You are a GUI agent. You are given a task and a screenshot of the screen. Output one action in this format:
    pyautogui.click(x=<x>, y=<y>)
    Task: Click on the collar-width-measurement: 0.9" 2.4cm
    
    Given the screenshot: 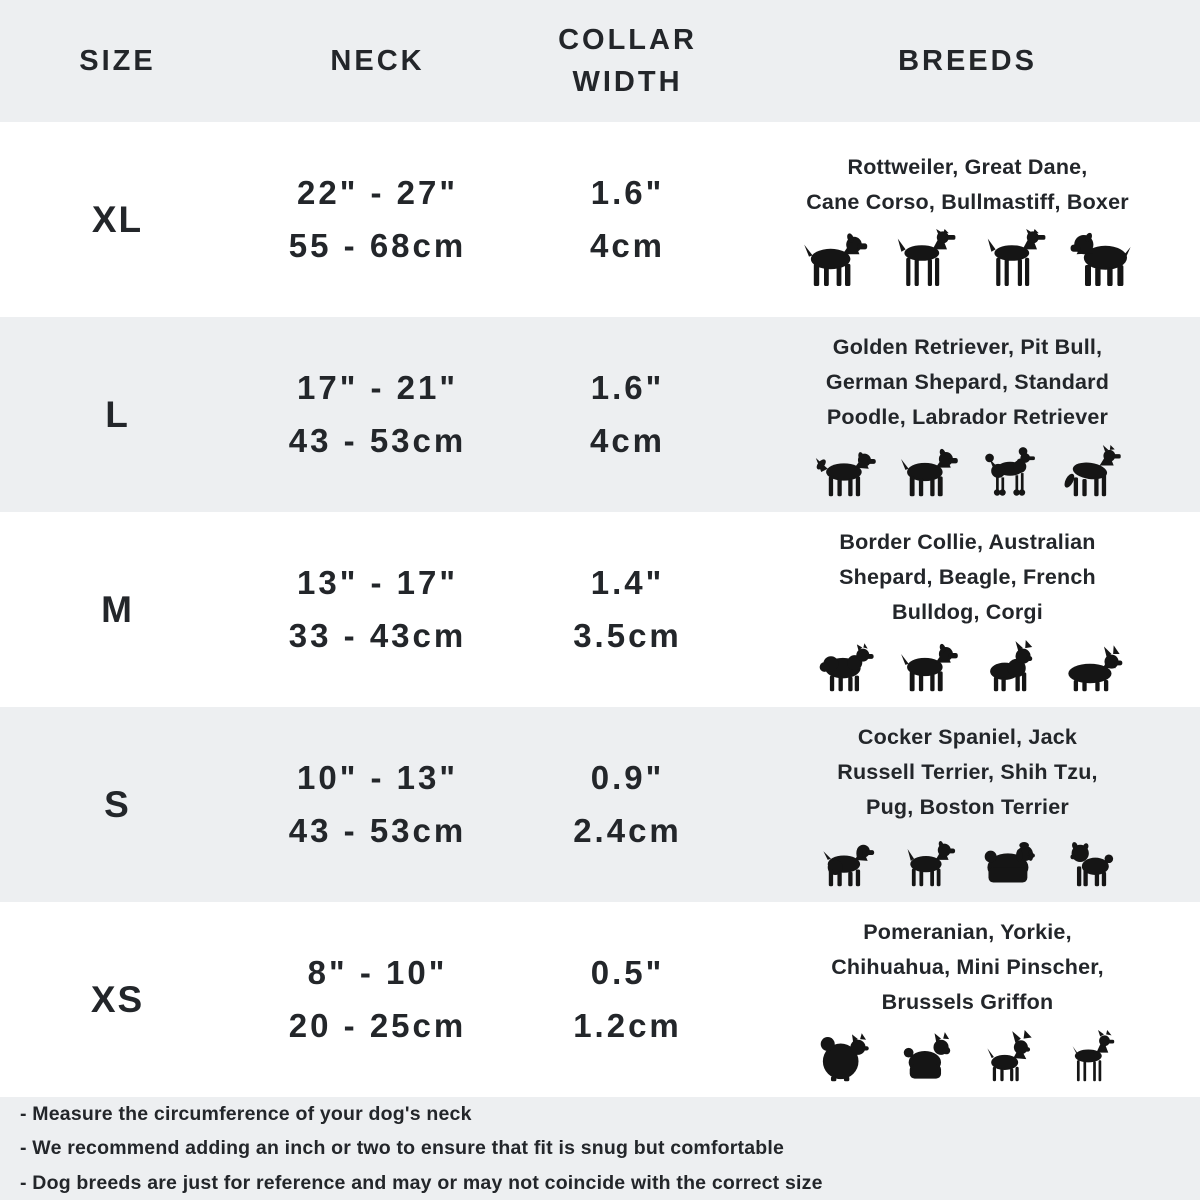 What is the action you would take?
    pyautogui.click(x=627, y=803)
    